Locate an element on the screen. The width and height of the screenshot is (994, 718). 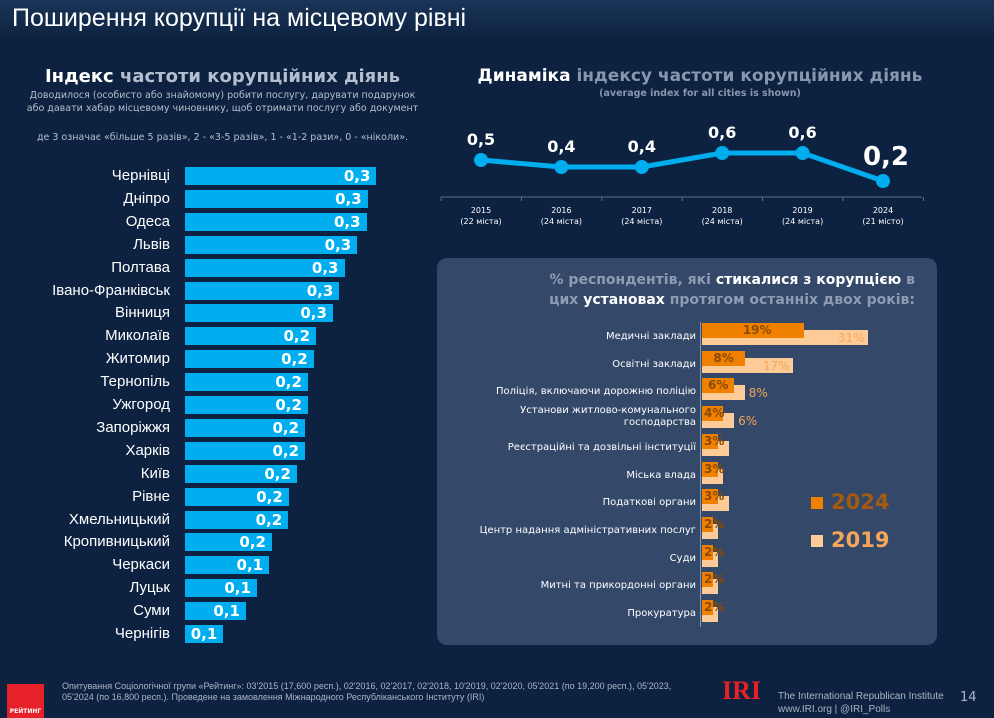
city-label: Луцьк is located at coordinates (149, 588).